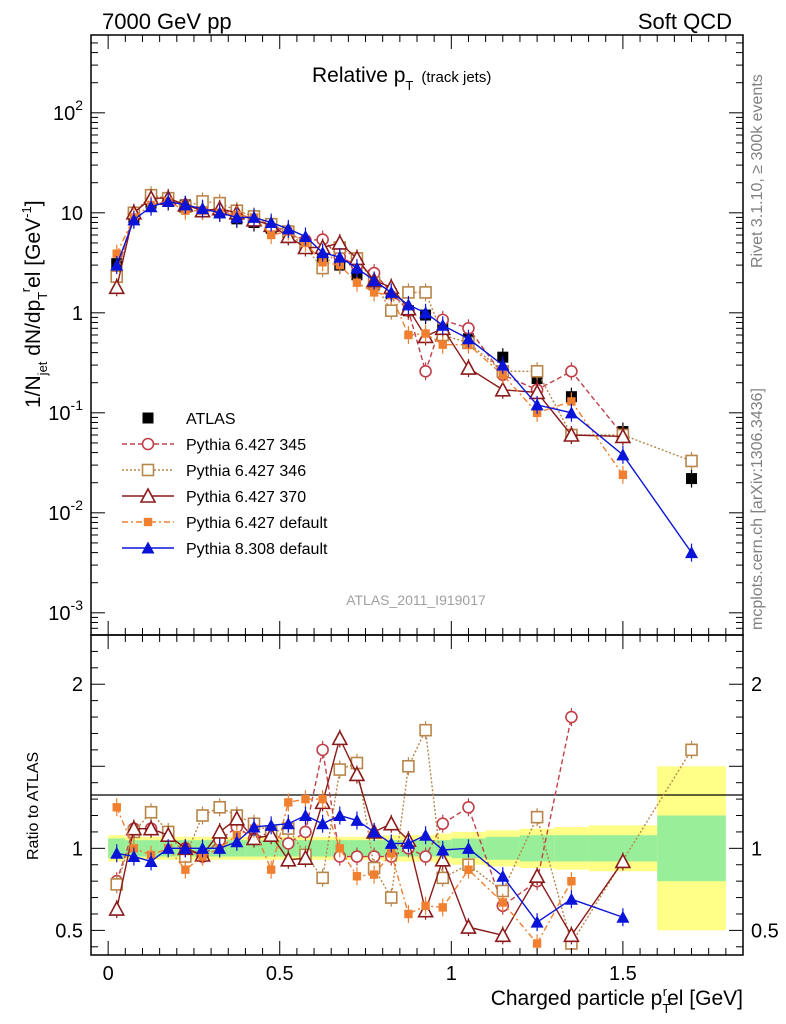 The height and width of the screenshot is (1024, 786). Describe the element at coordinates (685, 21) in the screenshot. I see `header-category: Soft QCD` at that location.